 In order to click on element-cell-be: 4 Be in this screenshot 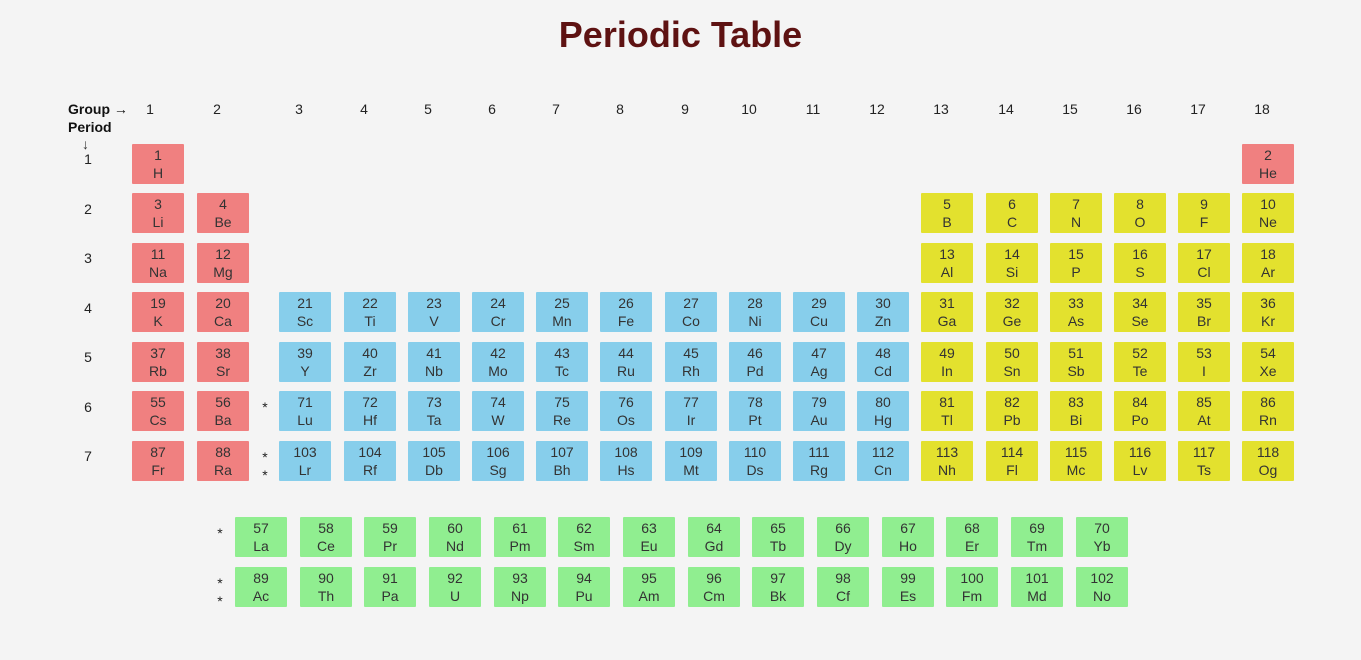, I will do `click(223, 213)`.